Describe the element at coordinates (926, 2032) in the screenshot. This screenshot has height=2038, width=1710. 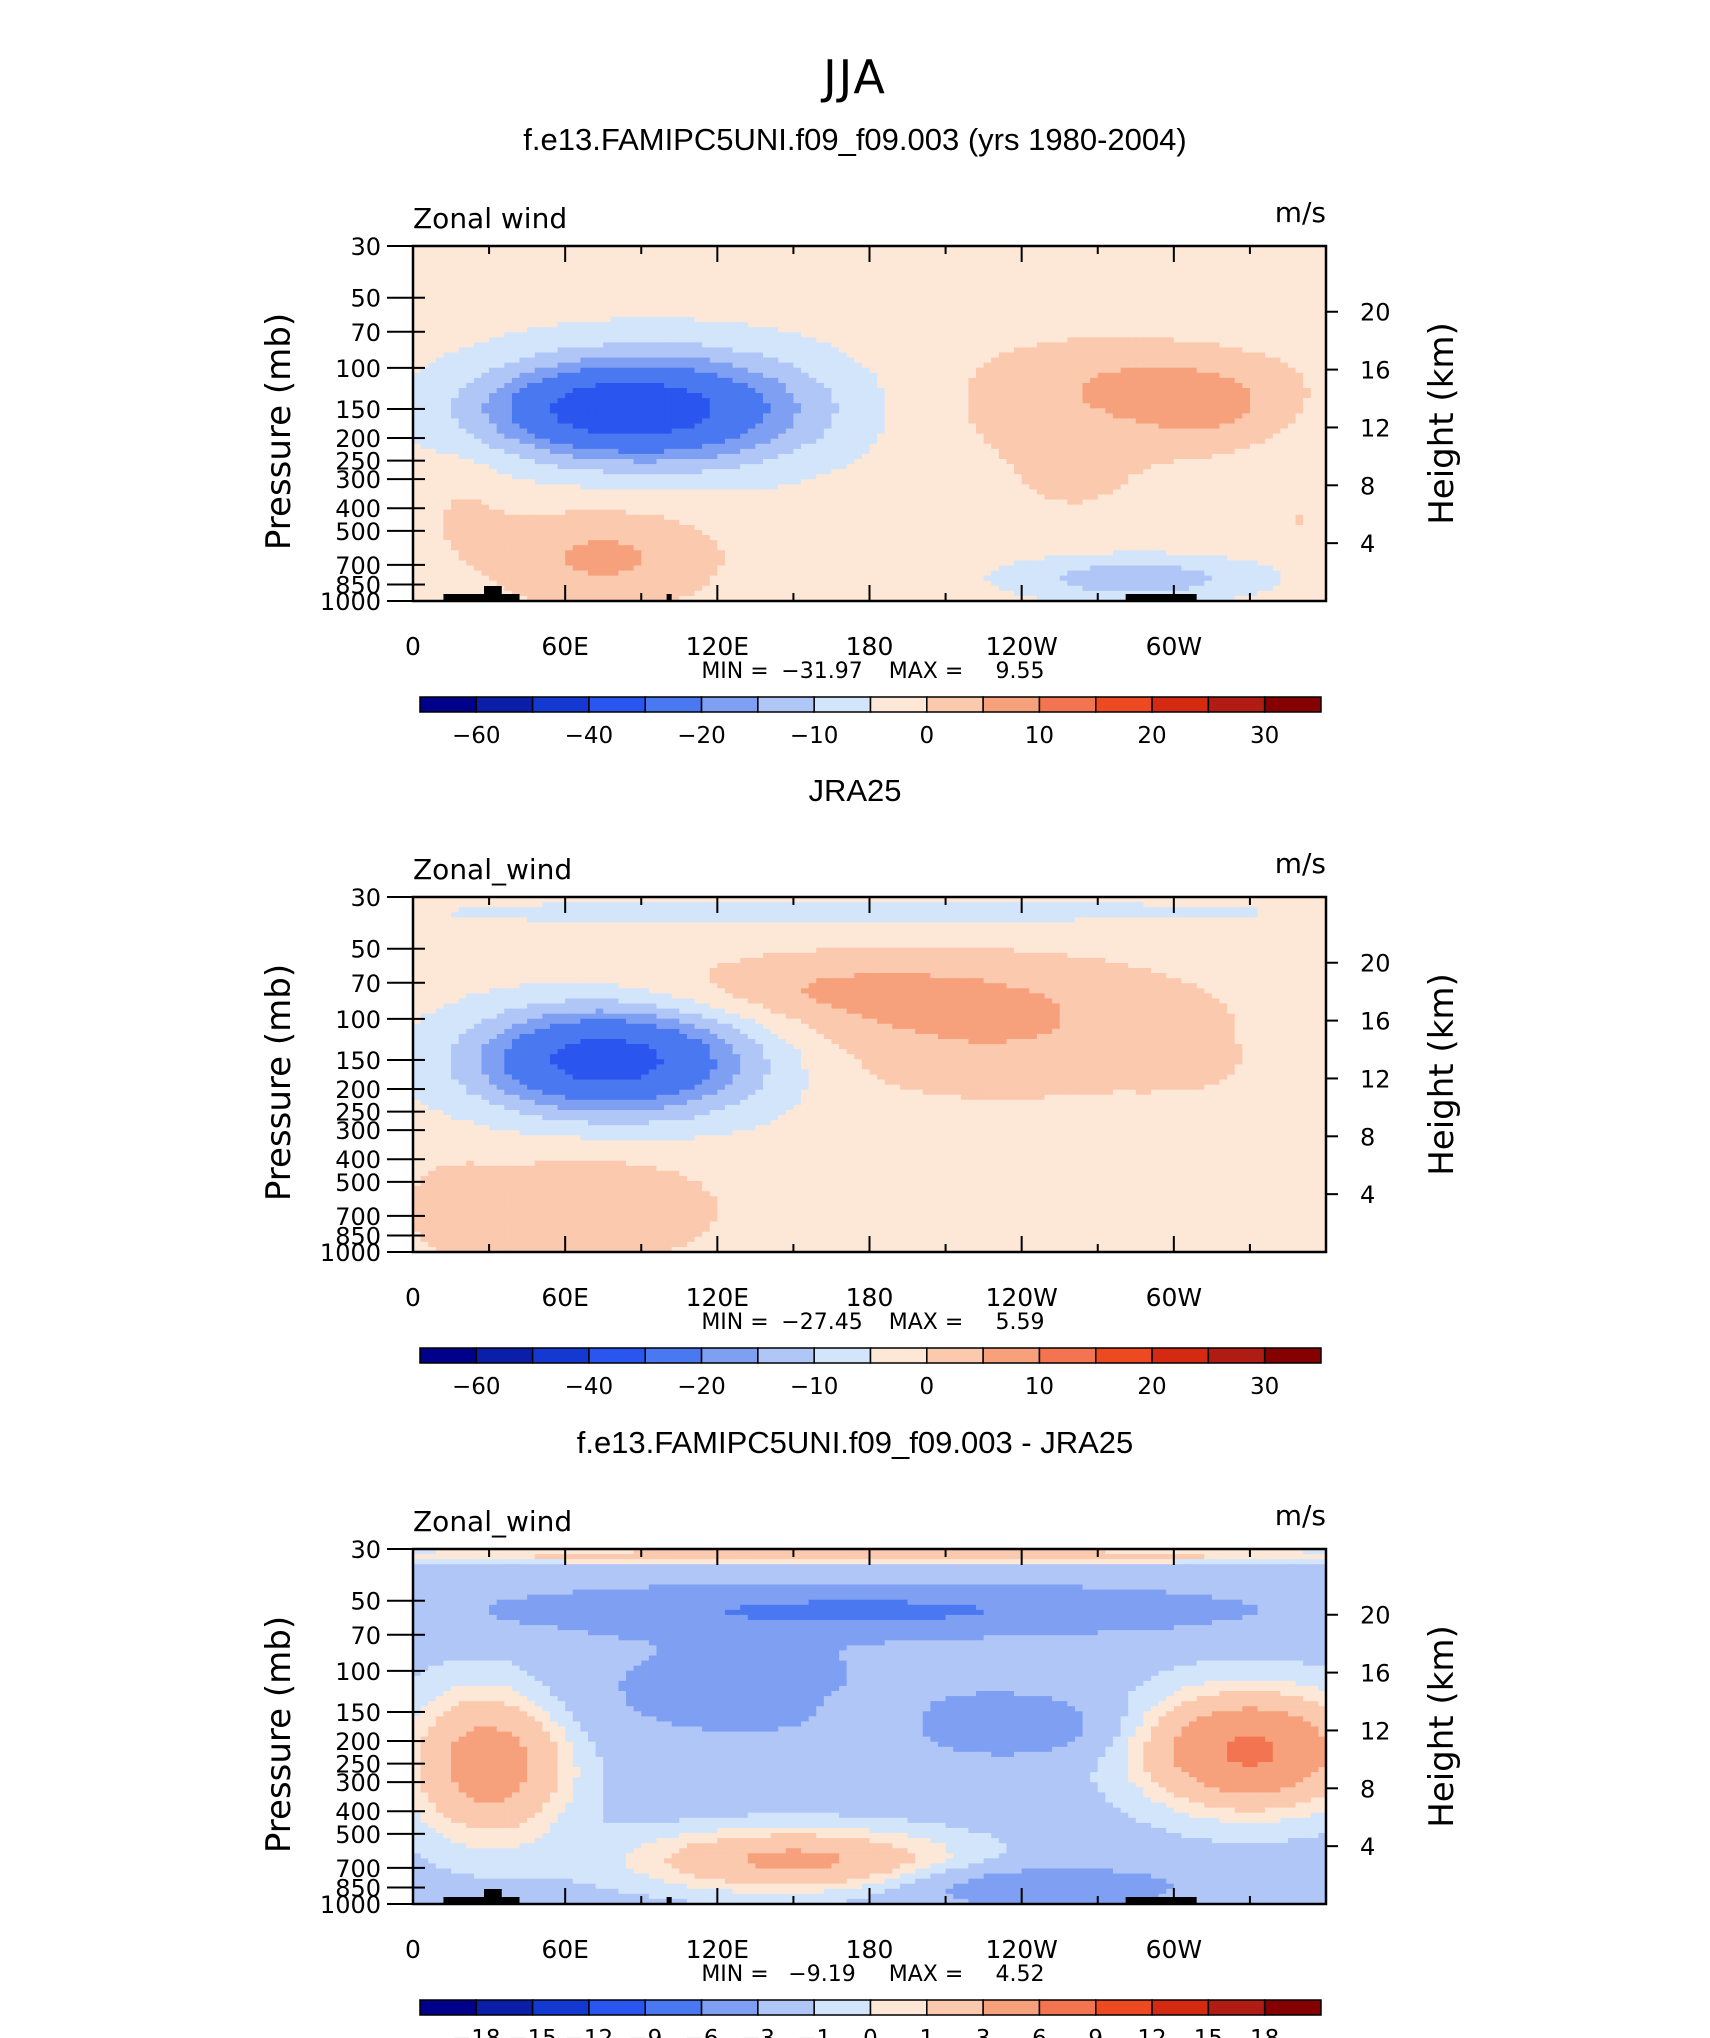
I see `colorbar-tick-label: 1` at that location.